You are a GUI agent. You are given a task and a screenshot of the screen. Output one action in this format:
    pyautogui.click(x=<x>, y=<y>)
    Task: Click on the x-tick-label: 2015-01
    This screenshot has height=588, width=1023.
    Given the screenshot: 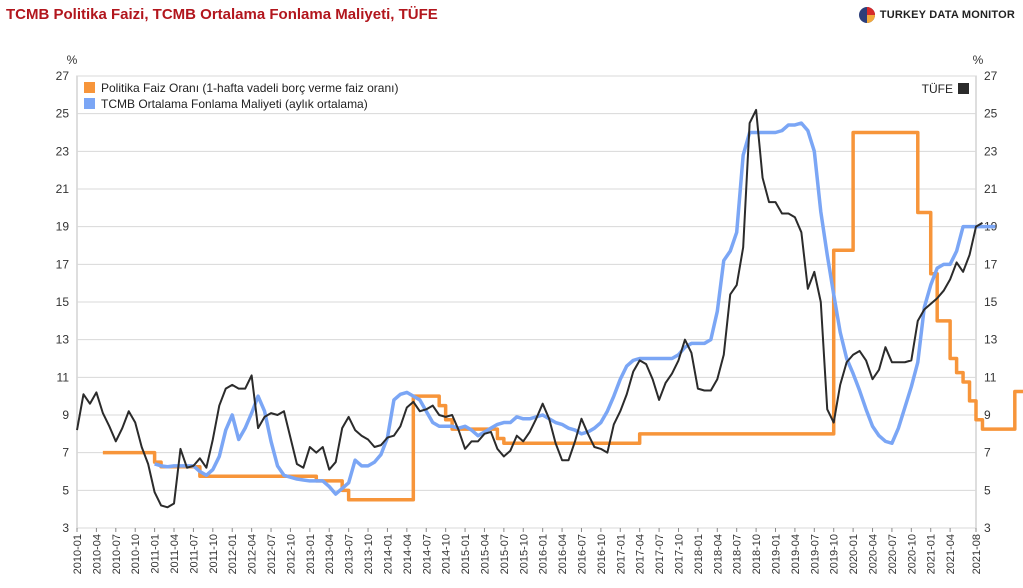 What is the action you would take?
    pyautogui.click(x=466, y=554)
    